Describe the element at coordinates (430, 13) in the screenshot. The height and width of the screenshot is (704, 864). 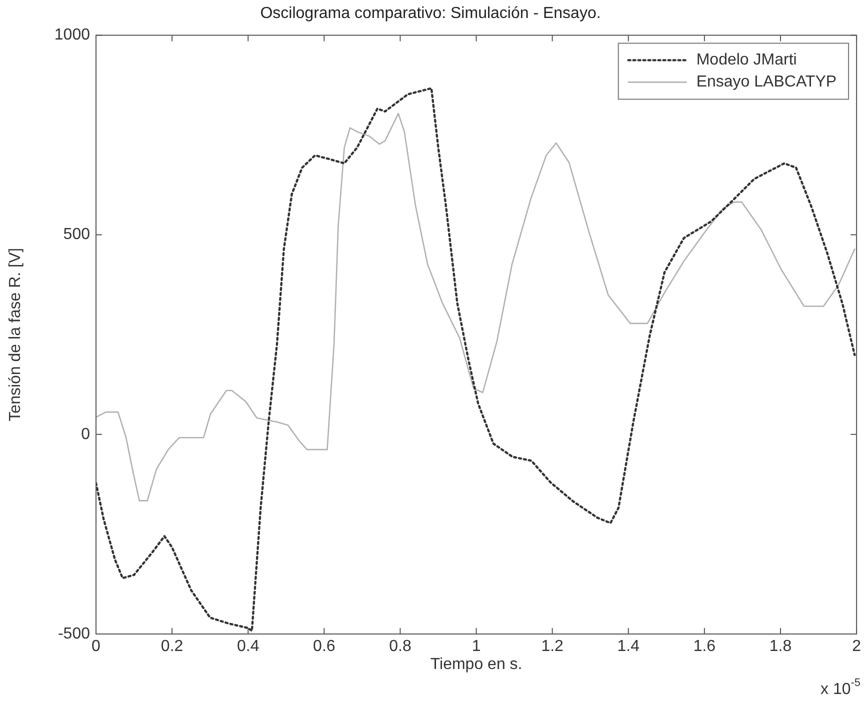
I see `chart-title: Oscilograma comparativo: Simulación - Ensayo.` at that location.